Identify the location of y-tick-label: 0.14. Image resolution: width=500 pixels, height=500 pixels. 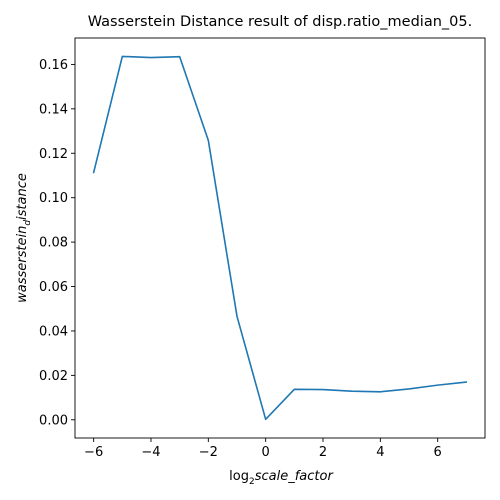
(53, 109).